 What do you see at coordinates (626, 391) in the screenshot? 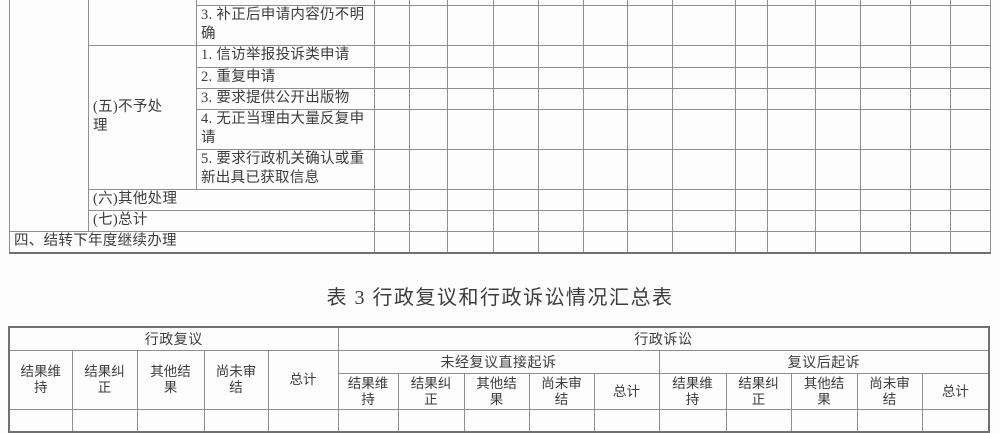
I see `col-header-zongji: 总计` at bounding box center [626, 391].